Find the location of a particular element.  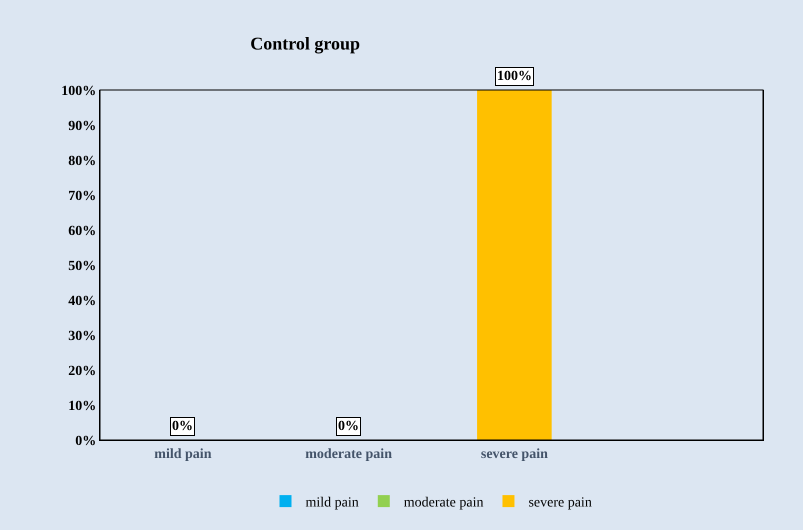

y-tick-label: 40% is located at coordinates (82, 301).